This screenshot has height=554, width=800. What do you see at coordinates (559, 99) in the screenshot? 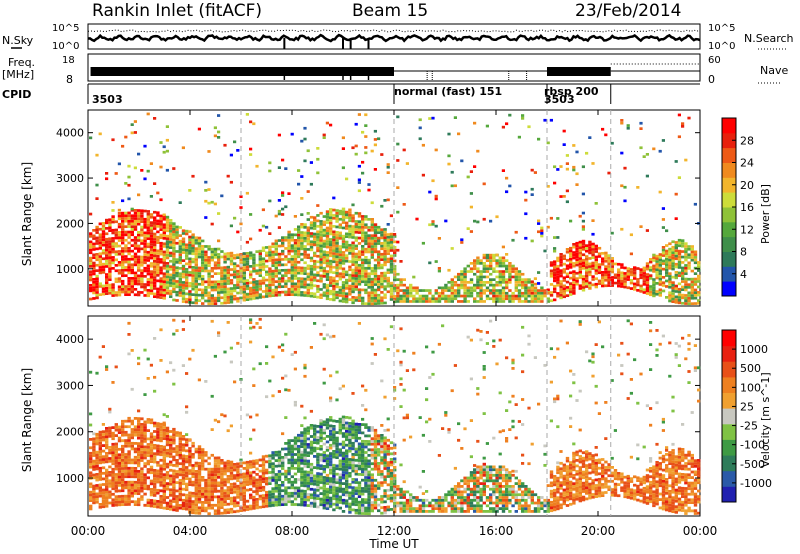
I see `cpid-entry-label: 3503` at bounding box center [559, 99].